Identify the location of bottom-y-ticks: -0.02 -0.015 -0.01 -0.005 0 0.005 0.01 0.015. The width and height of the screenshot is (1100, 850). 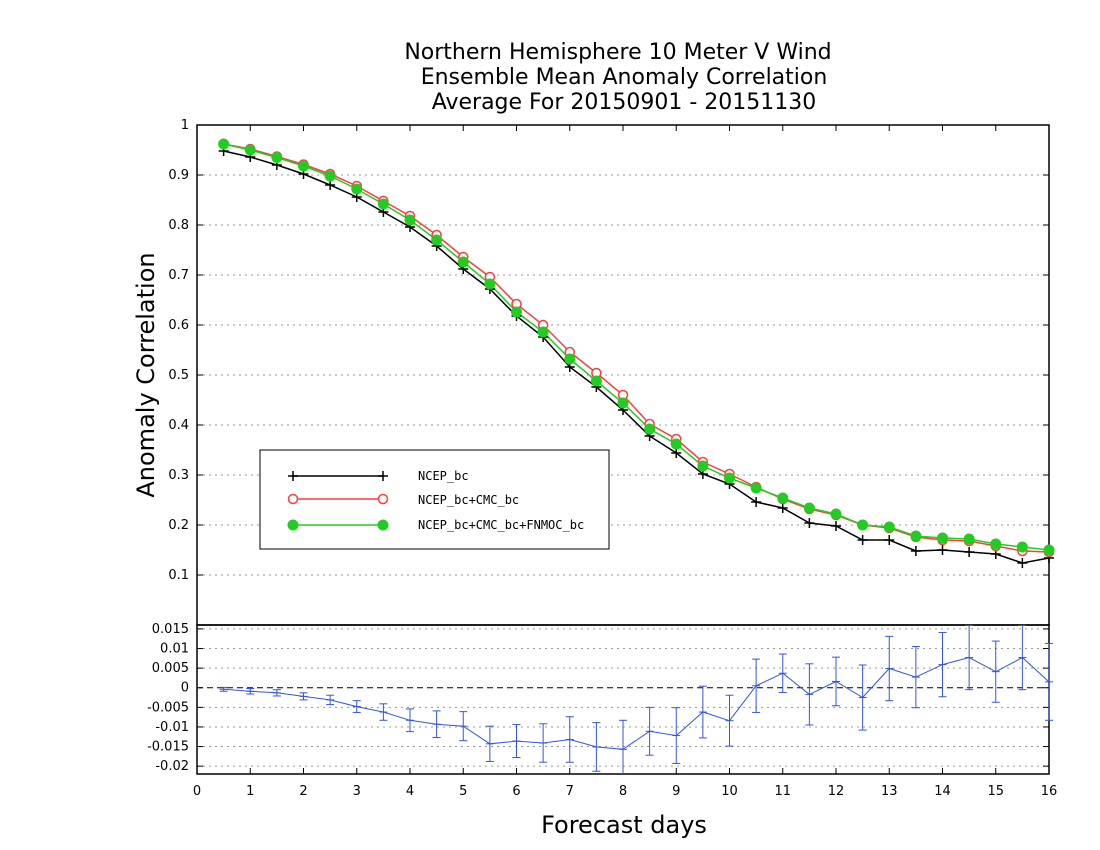
(598, 698).